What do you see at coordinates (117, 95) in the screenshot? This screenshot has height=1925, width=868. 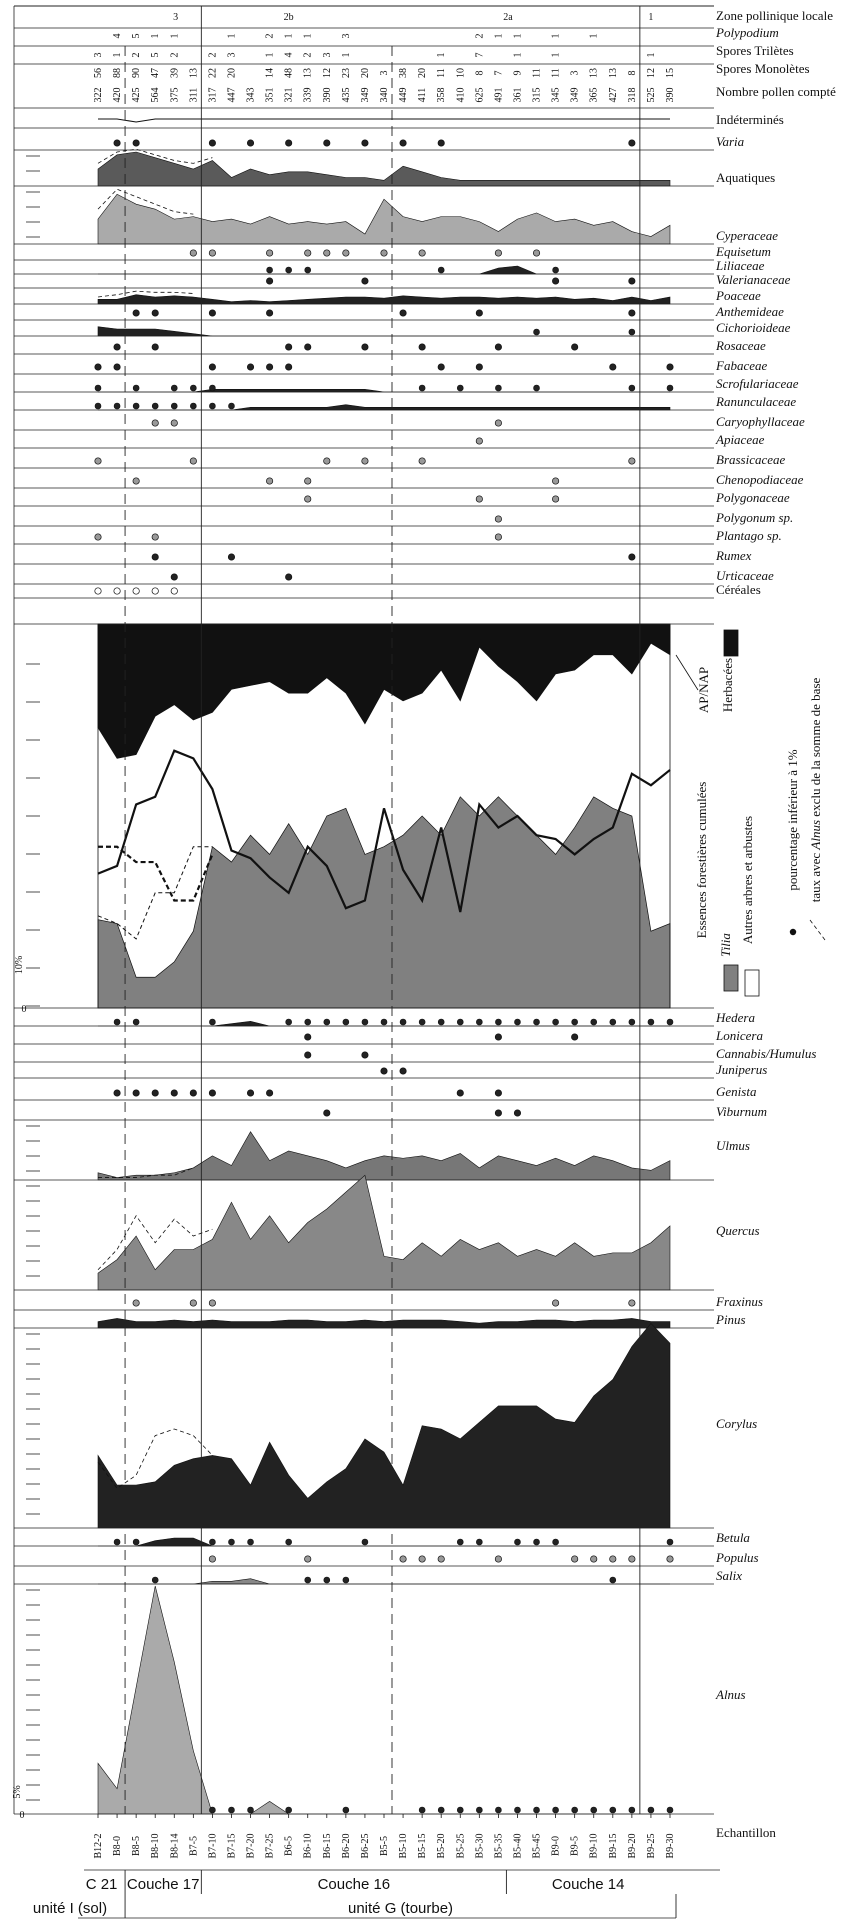 I see `header-value: 420` at bounding box center [117, 95].